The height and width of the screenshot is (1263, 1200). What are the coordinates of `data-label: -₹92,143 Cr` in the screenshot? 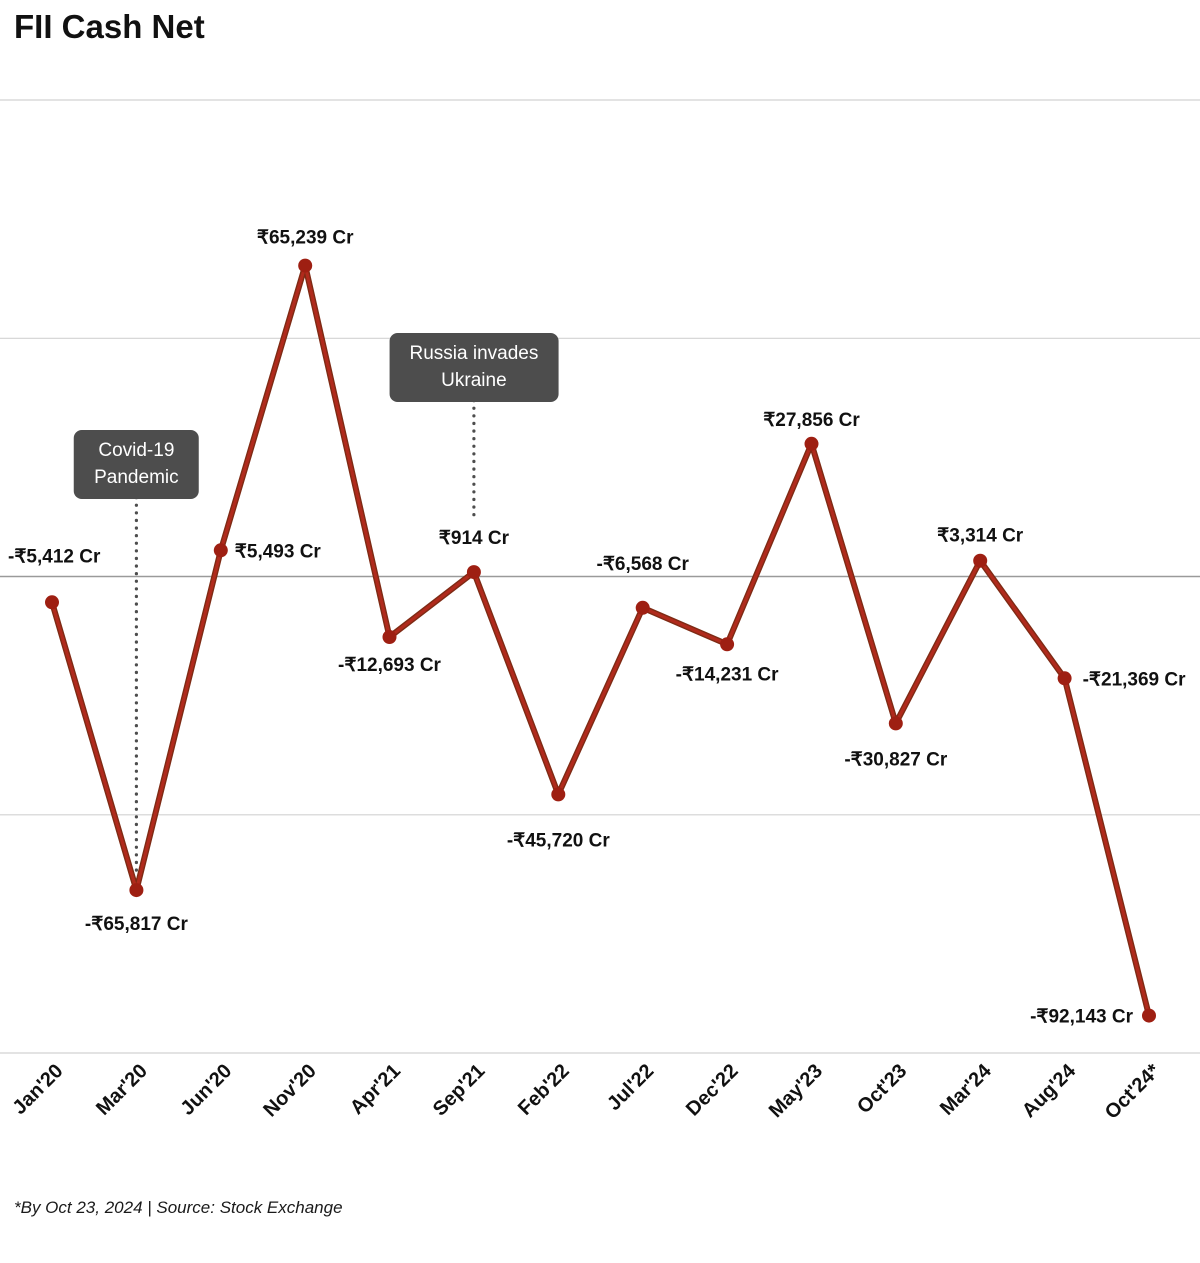 It's located at (1082, 1017).